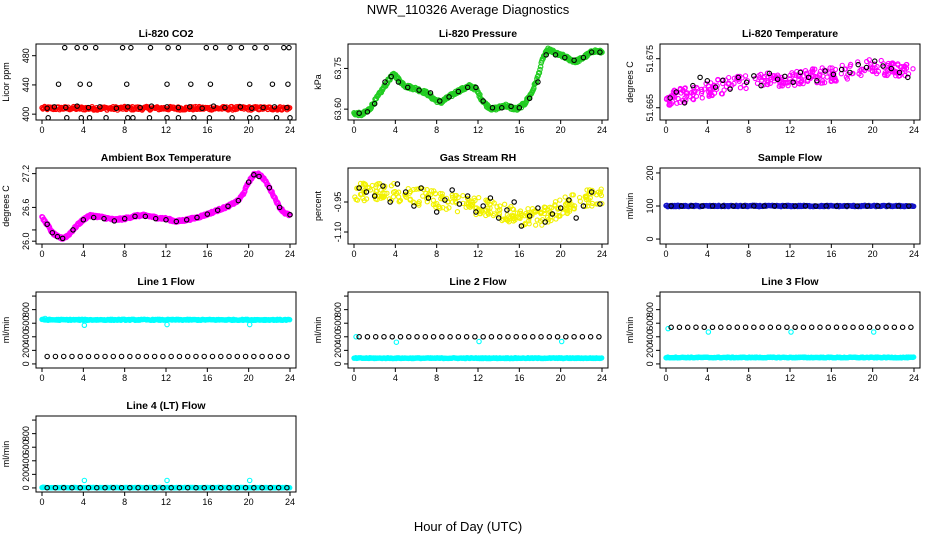 This screenshot has width=936, height=540. What do you see at coordinates (790, 158) in the screenshot?
I see `panel-title-sample_flow: Sample Flow` at bounding box center [790, 158].